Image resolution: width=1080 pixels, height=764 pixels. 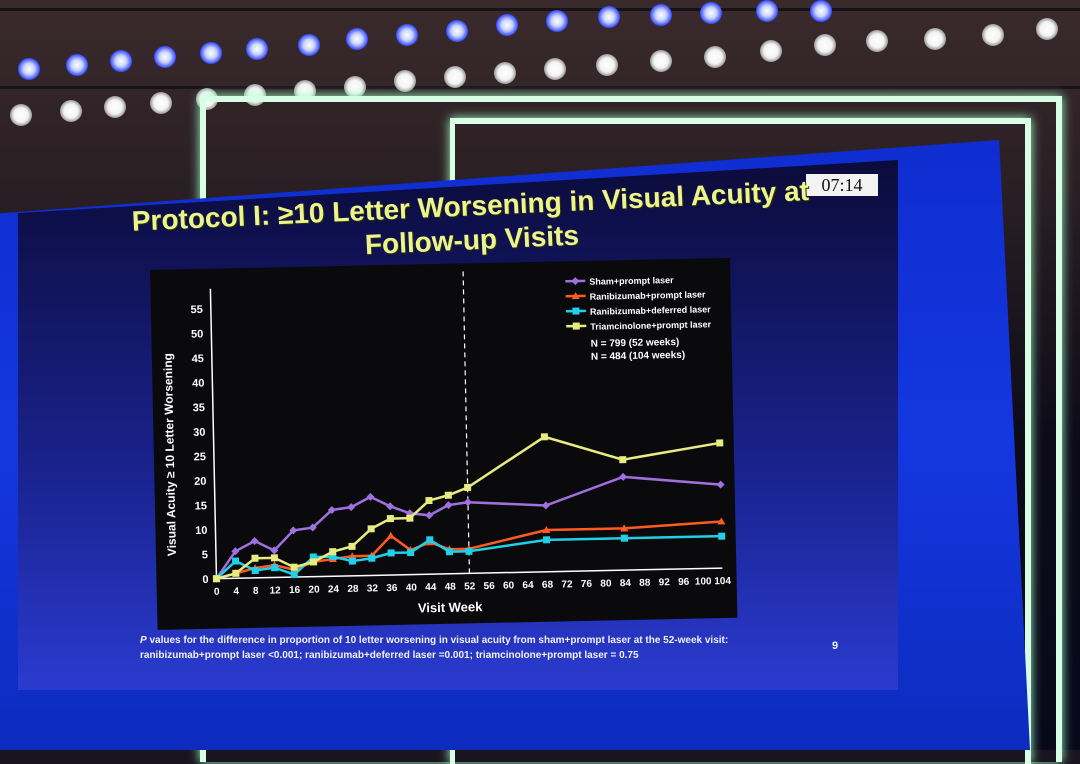 What do you see at coordinates (205, 555) in the screenshot?
I see `y-tick-label: 5` at bounding box center [205, 555].